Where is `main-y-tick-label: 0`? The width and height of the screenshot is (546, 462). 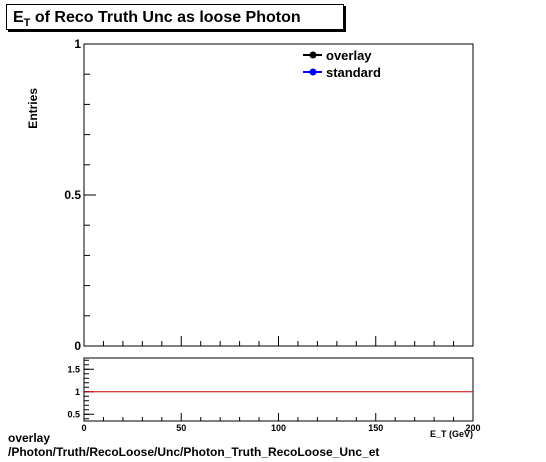
main-y-tick-label: 0 is located at coordinates (77, 346).